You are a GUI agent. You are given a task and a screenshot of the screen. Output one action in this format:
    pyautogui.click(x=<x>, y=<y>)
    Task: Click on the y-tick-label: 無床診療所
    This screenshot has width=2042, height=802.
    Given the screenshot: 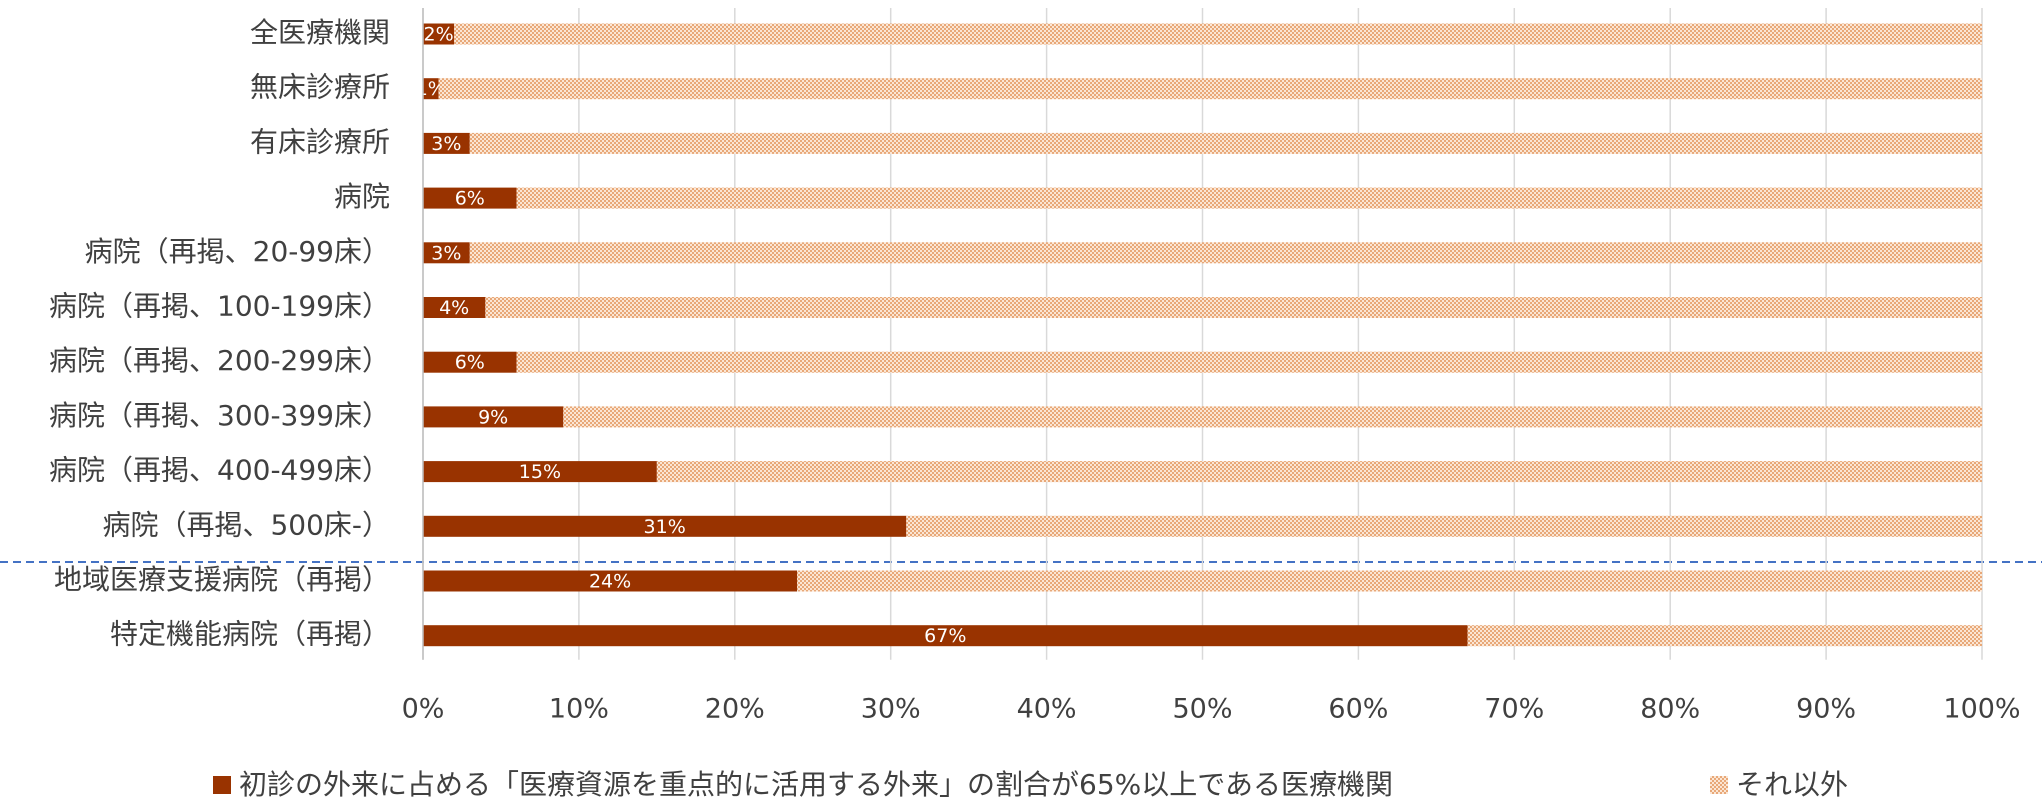 What is the action you would take?
    pyautogui.click(x=320, y=87)
    